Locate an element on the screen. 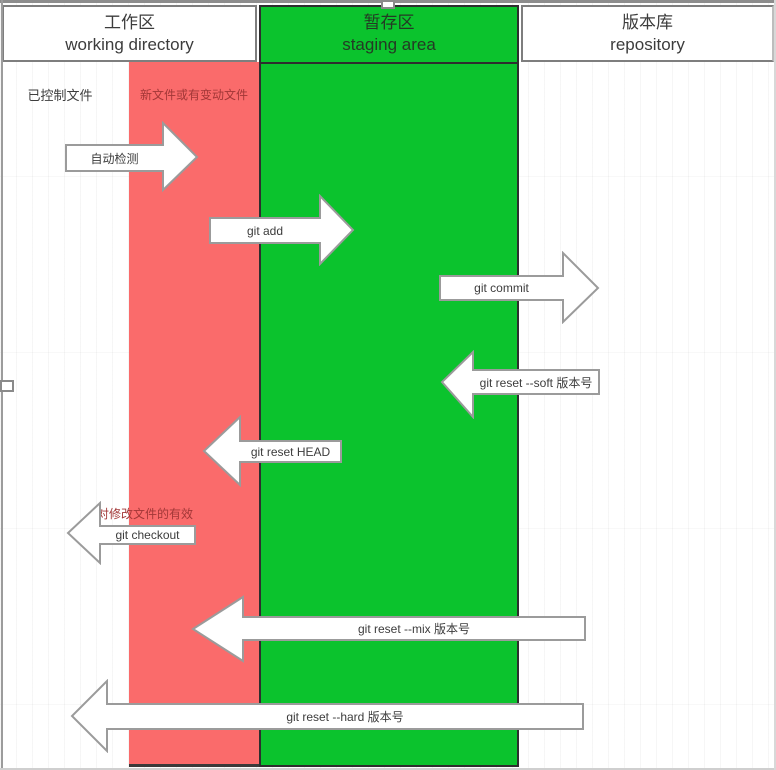 This screenshot has height=770, width=776. arrow-git-add: git add is located at coordinates (282, 230).